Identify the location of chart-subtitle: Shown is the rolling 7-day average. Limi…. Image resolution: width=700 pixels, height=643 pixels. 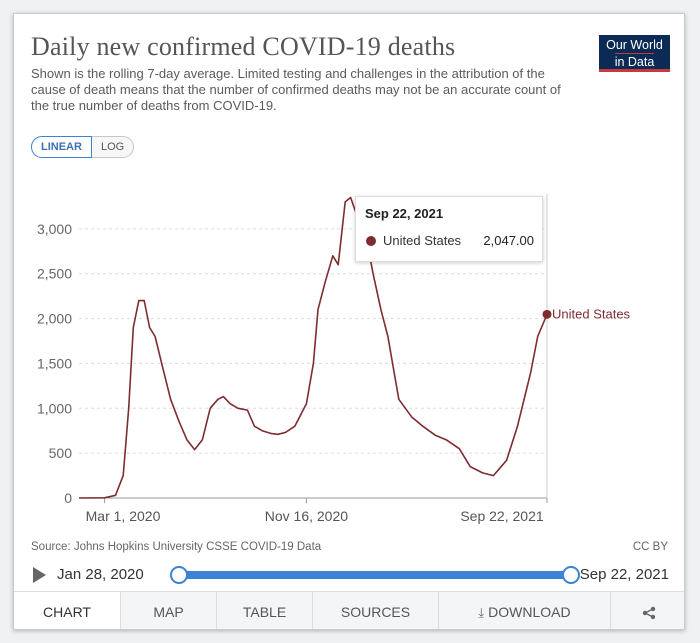
(296, 89).